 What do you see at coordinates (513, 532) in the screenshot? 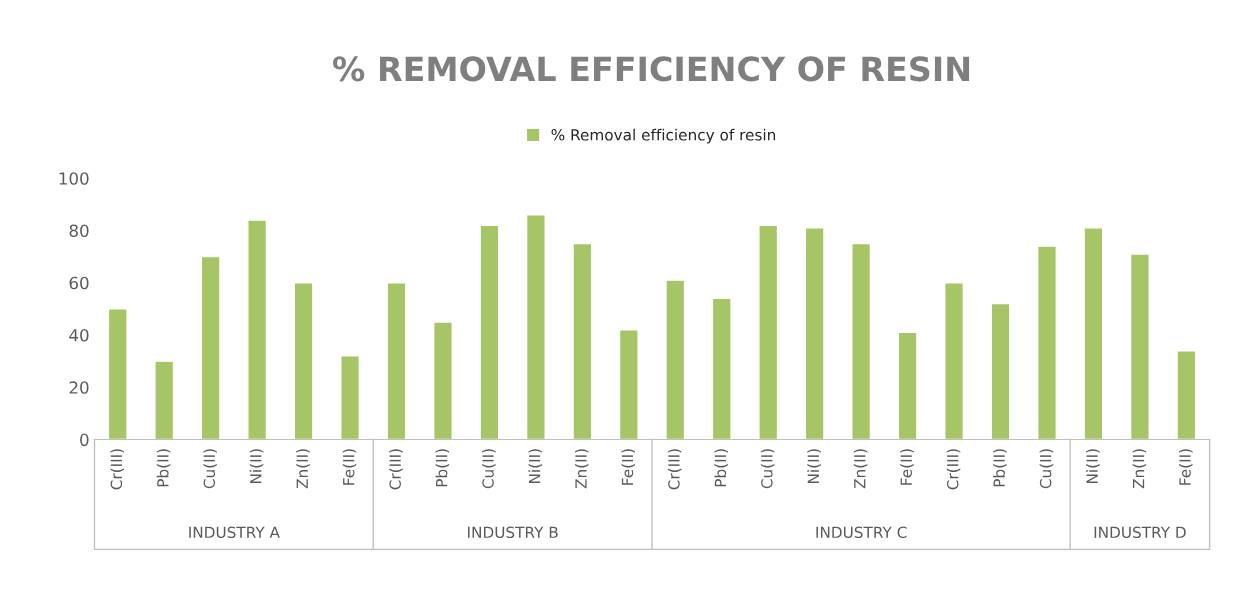
I see `text: INDUSTRY B` at bounding box center [513, 532].